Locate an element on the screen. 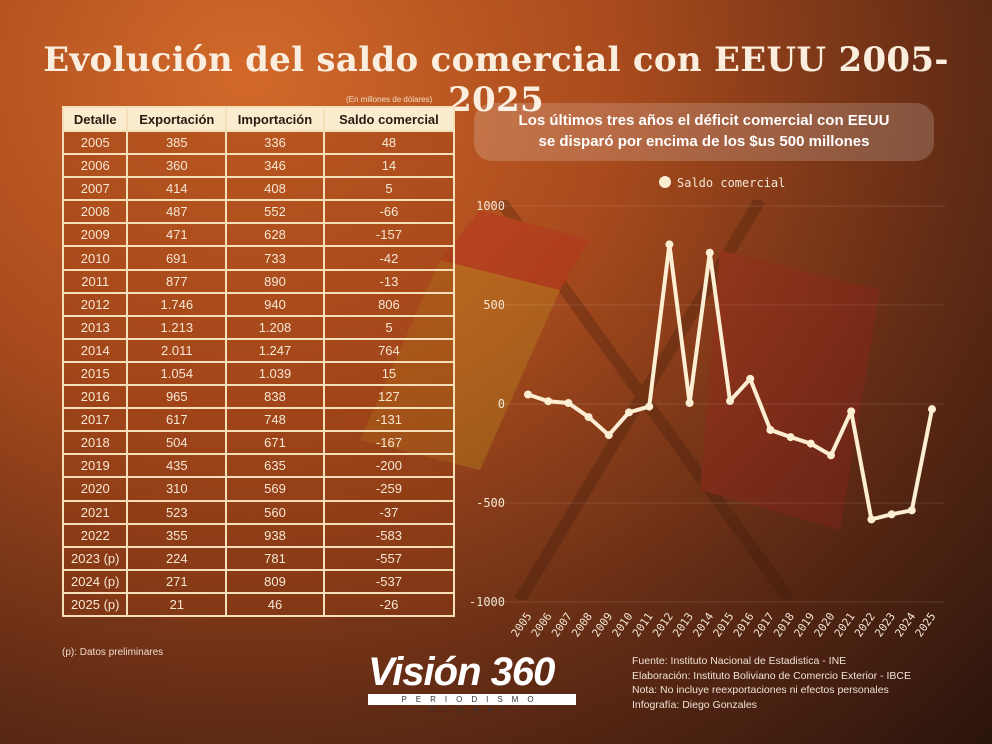  table-row: 2009 471 628 -157 is located at coordinates (258, 235).